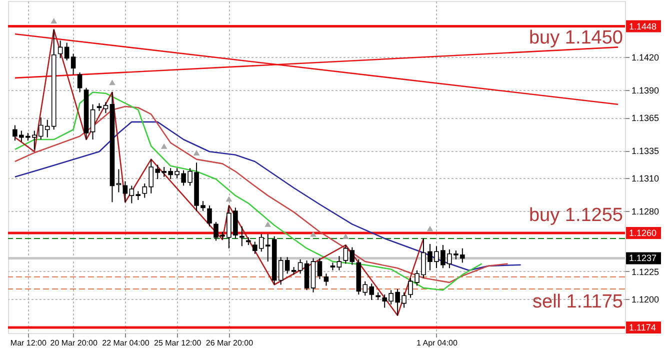 Image resolution: width=665 pixels, height=355 pixels. I want to click on annotation: buy 1.1450, so click(575, 38).